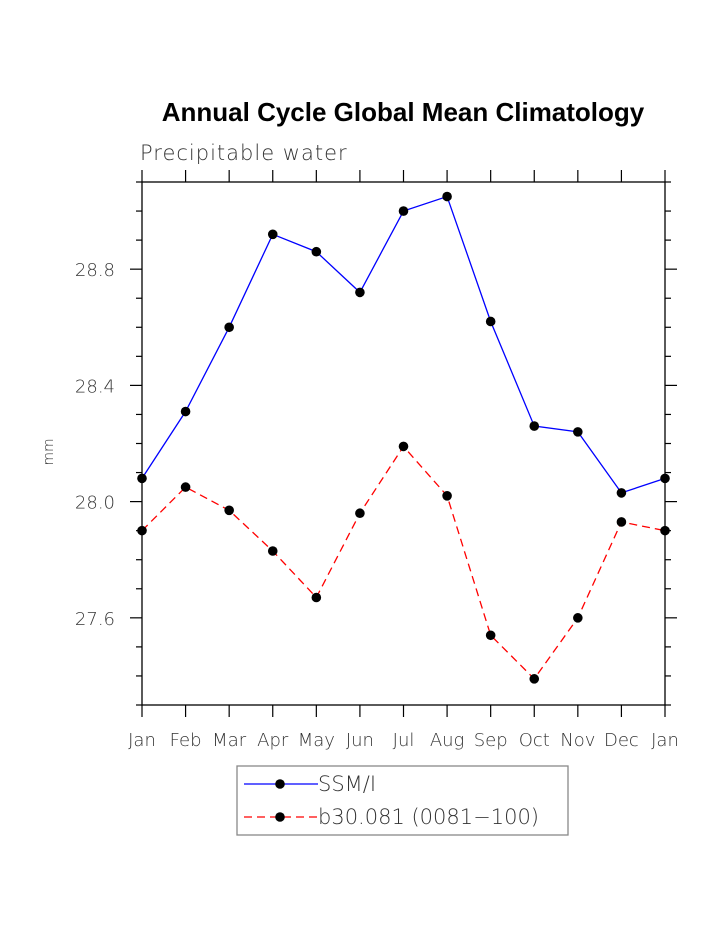 This screenshot has height=935, width=723. Describe the element at coordinates (273, 740) in the screenshot. I see `x-tick-label: Apr` at that location.